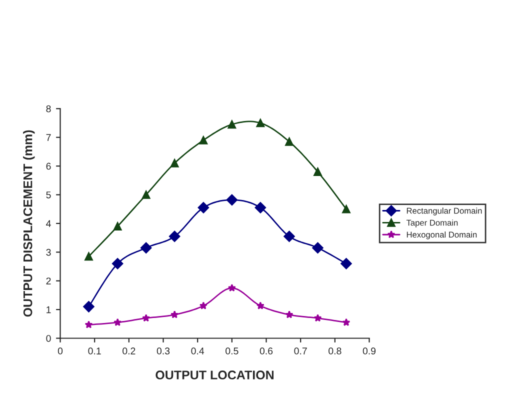  I want to click on legend-label: Rectangular Domain, so click(444, 212).